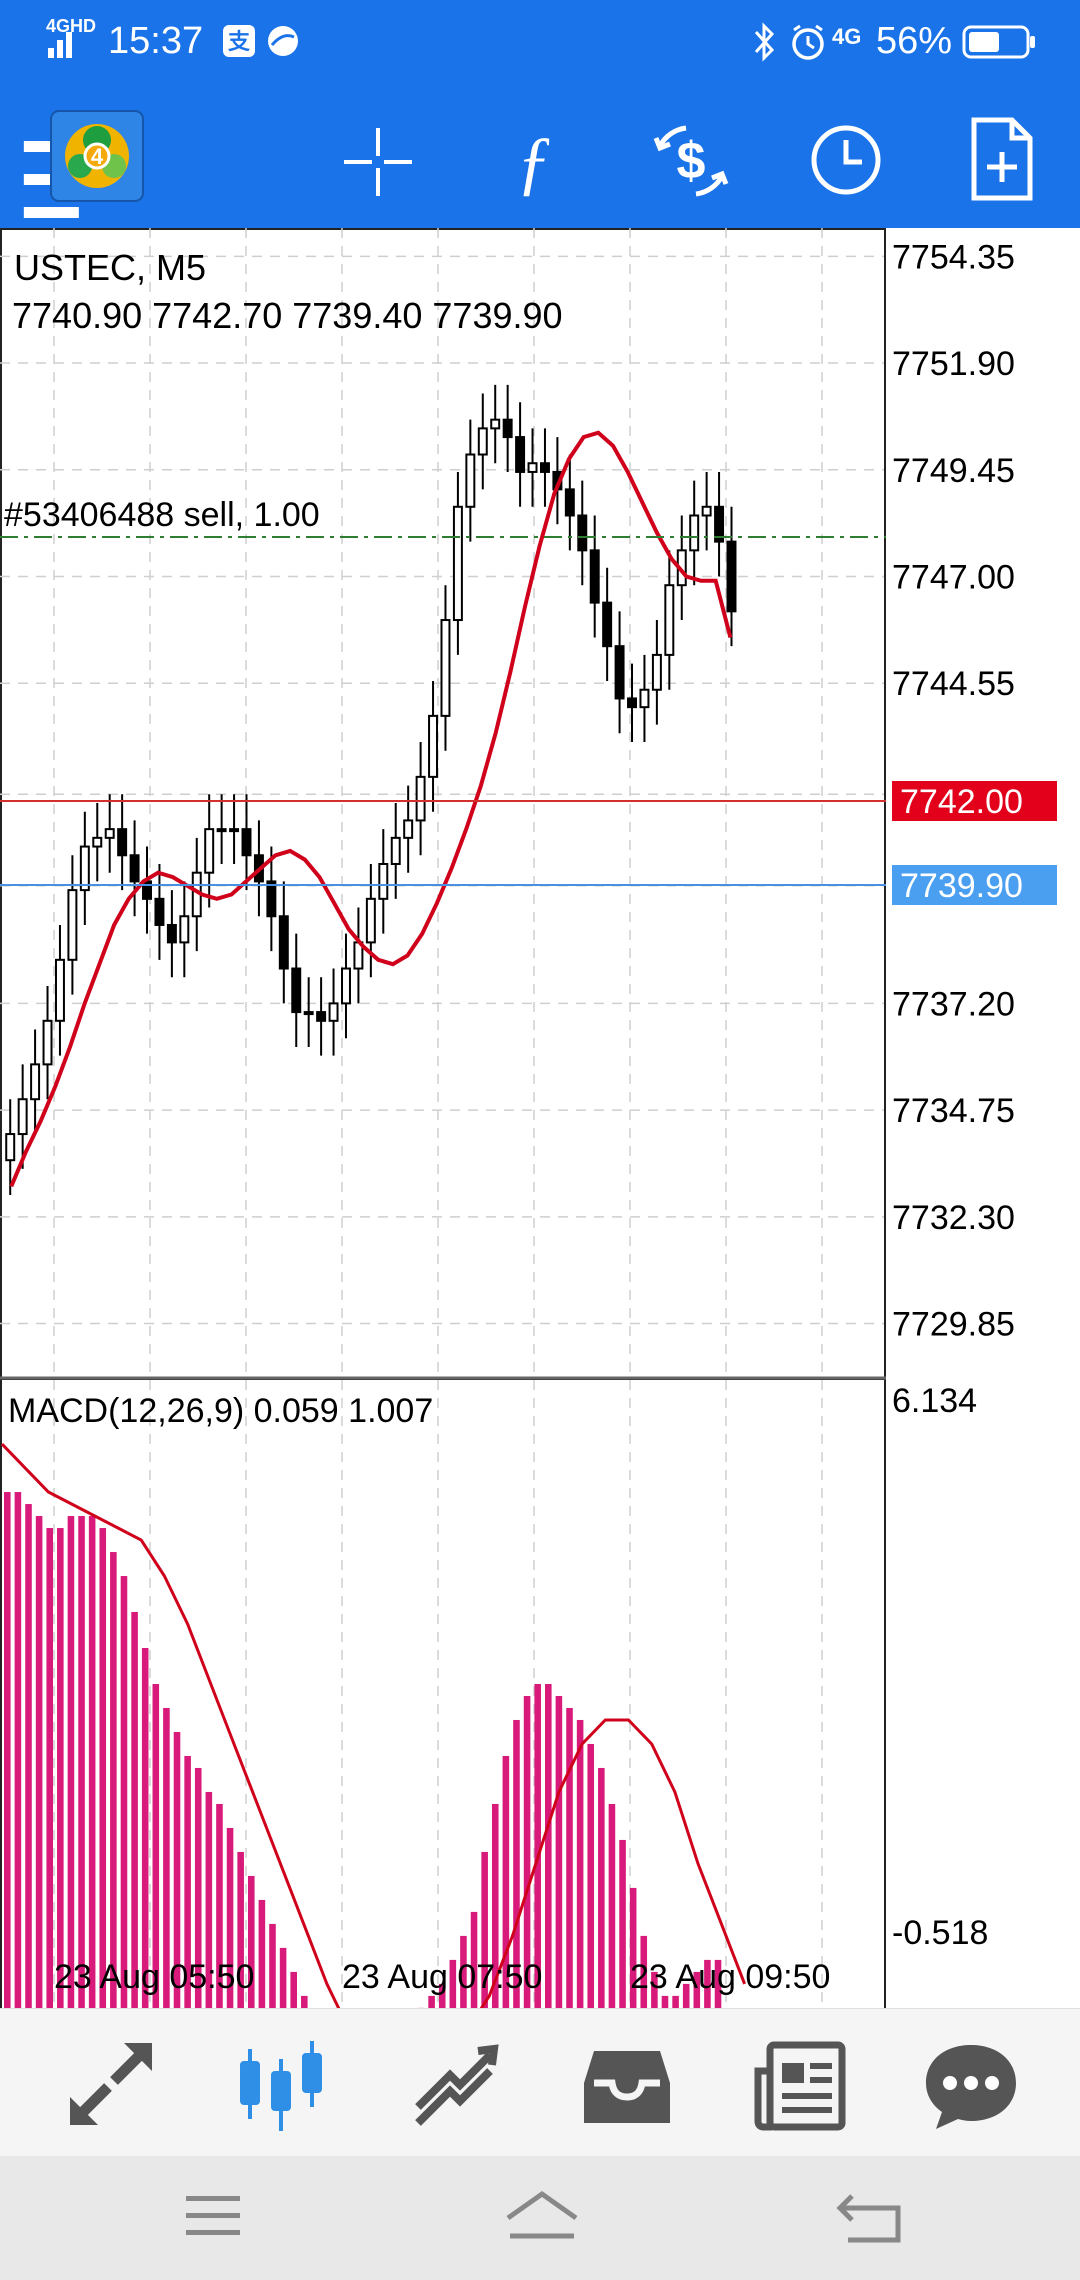 The width and height of the screenshot is (1080, 2280). What do you see at coordinates (231, 2218) in the screenshot?
I see `menu-icon` at bounding box center [231, 2218].